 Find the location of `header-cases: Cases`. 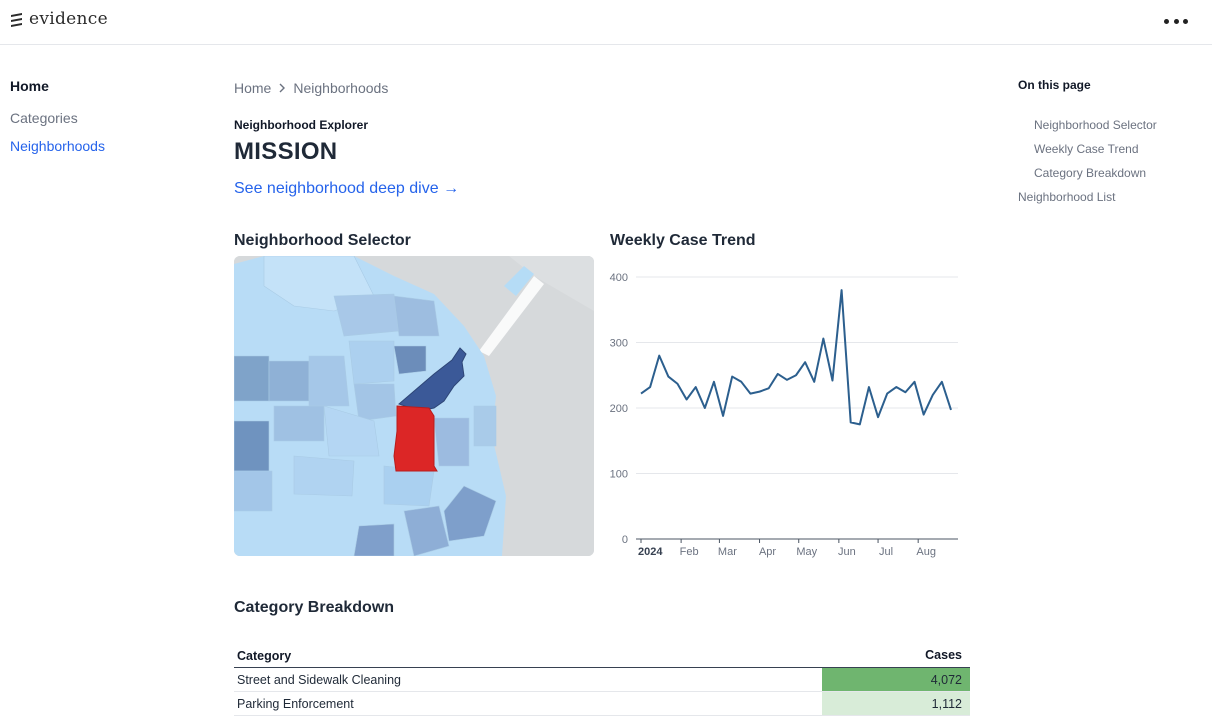

header-cases: Cases is located at coordinates (943, 654).